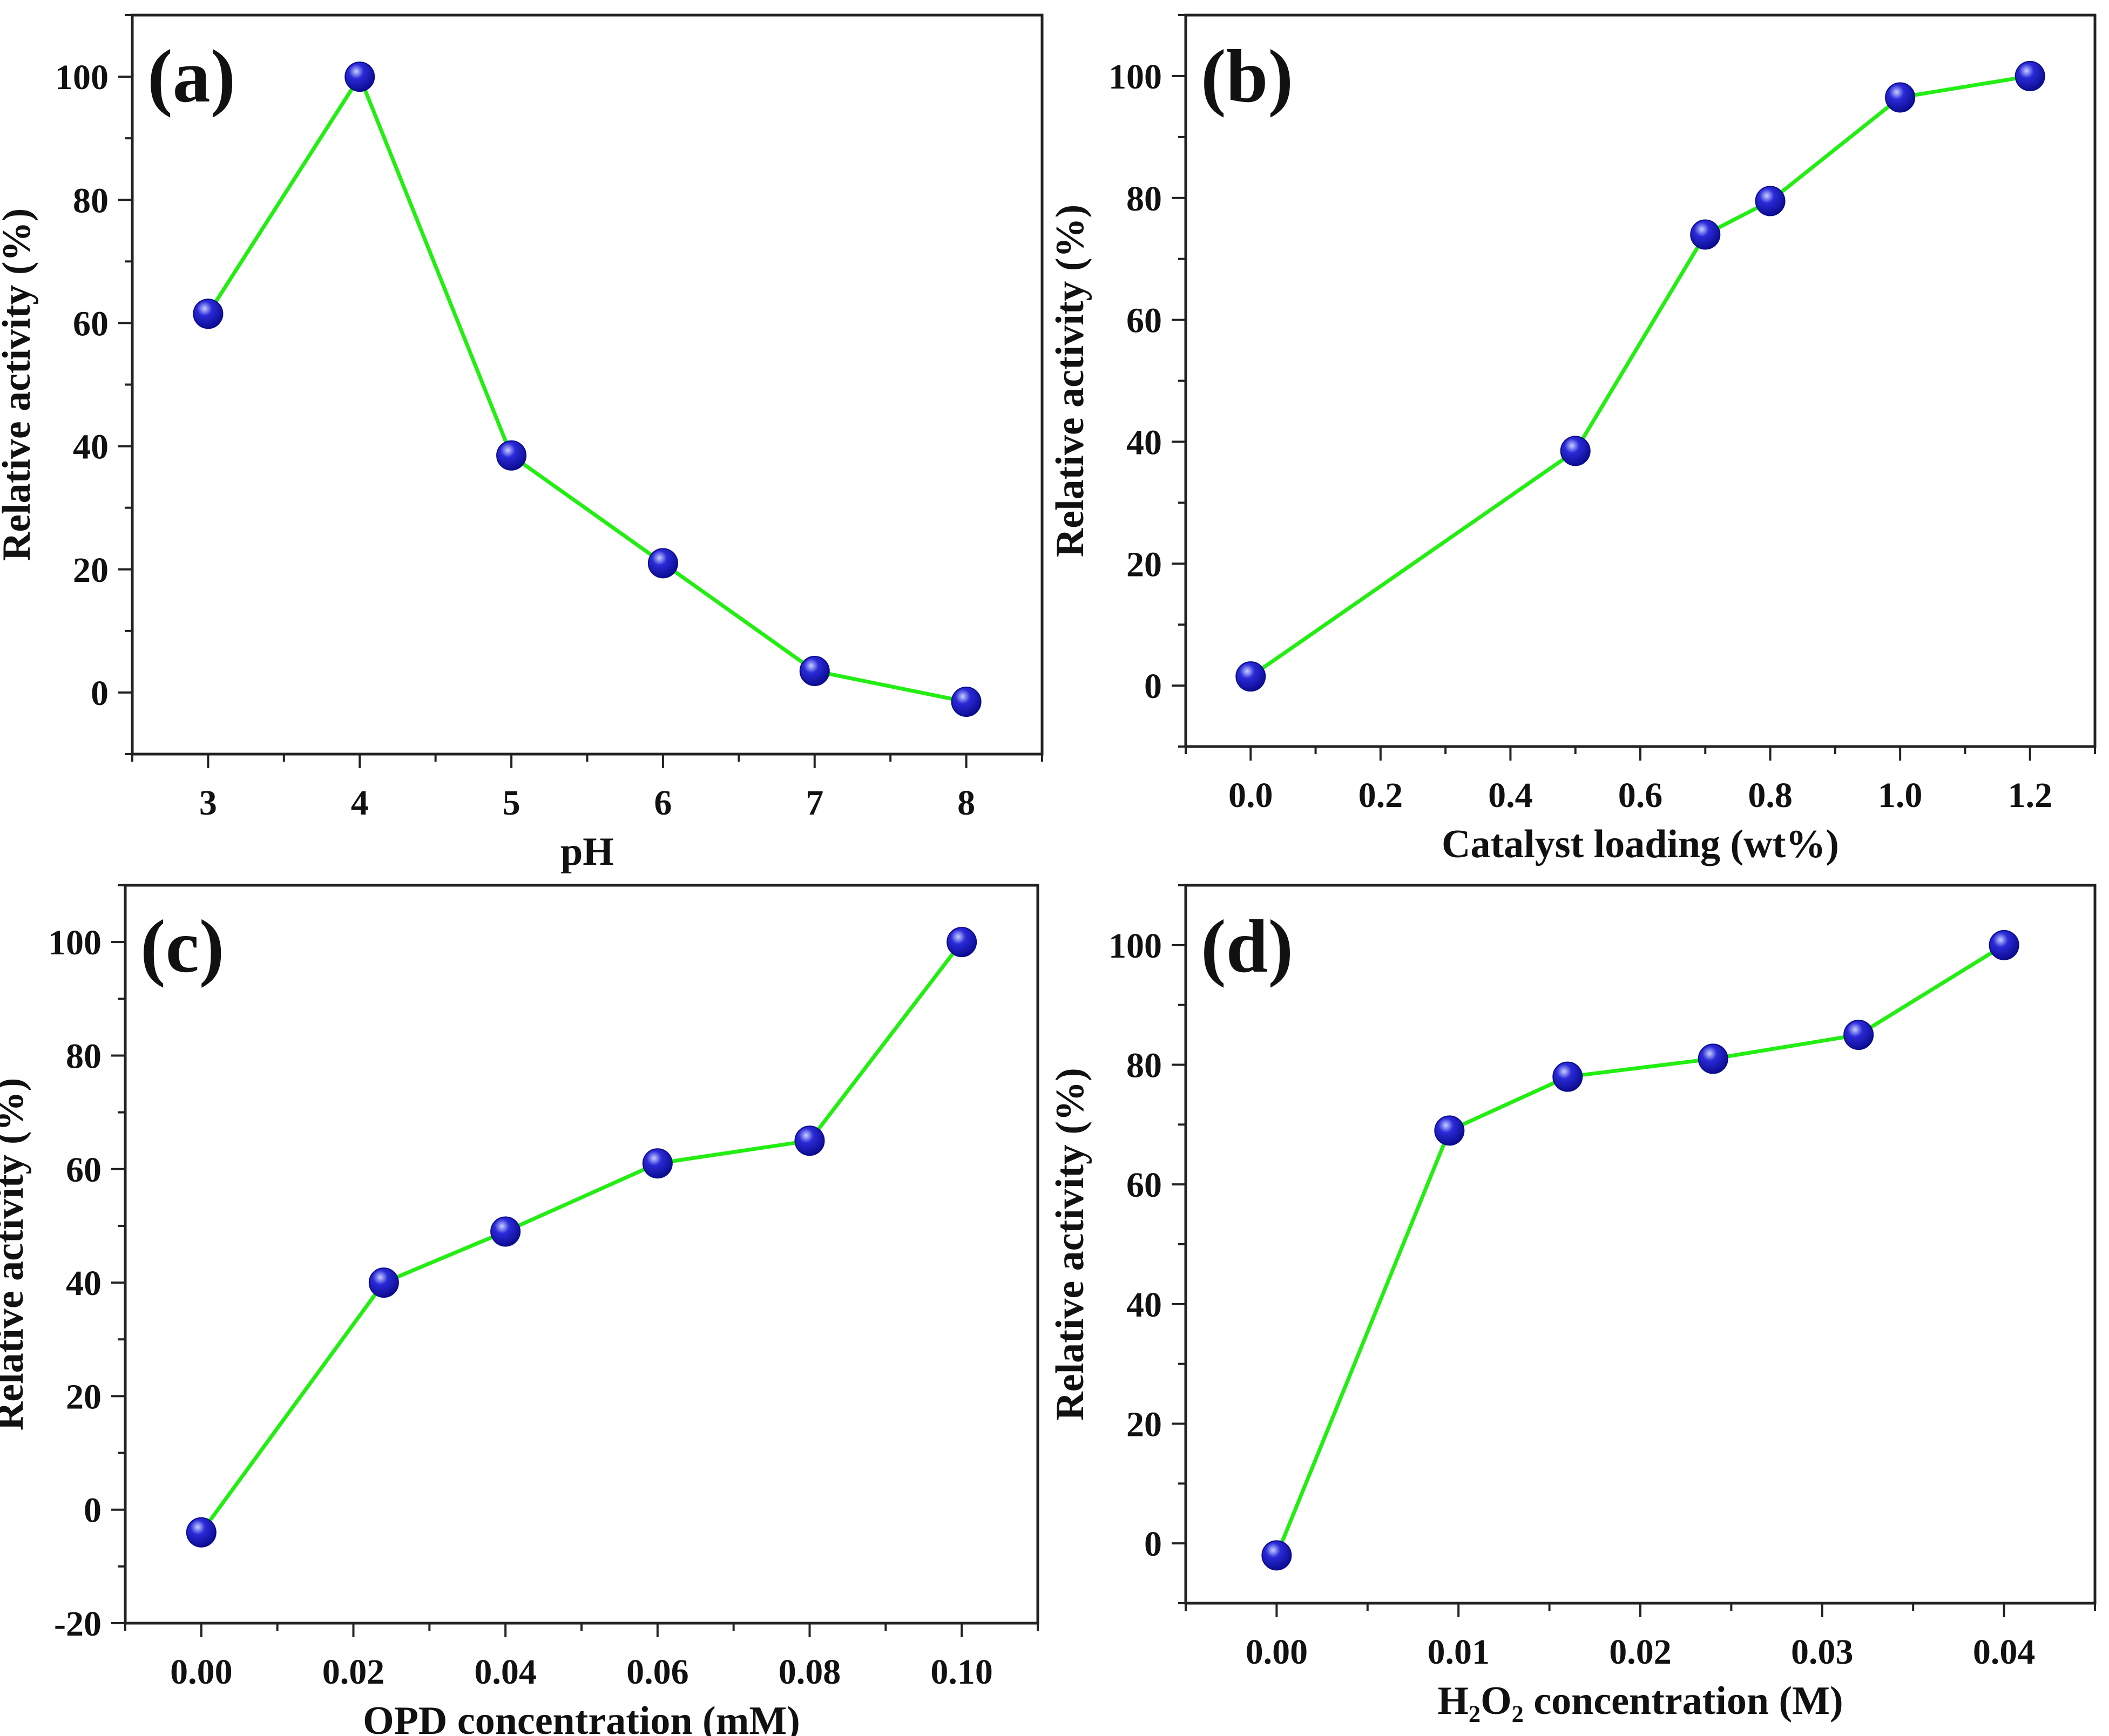  Describe the element at coordinates (581, 1717) in the screenshot. I see `x-axis-title: OPD concentration (mM)` at that location.